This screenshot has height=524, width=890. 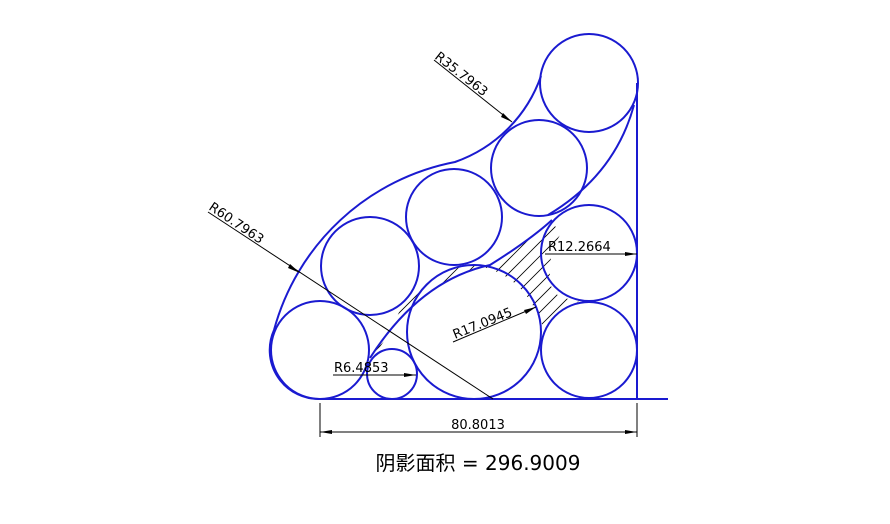 What do you see at coordinates (530, 310) in the screenshot?
I see `arrow-r17-icon` at bounding box center [530, 310].